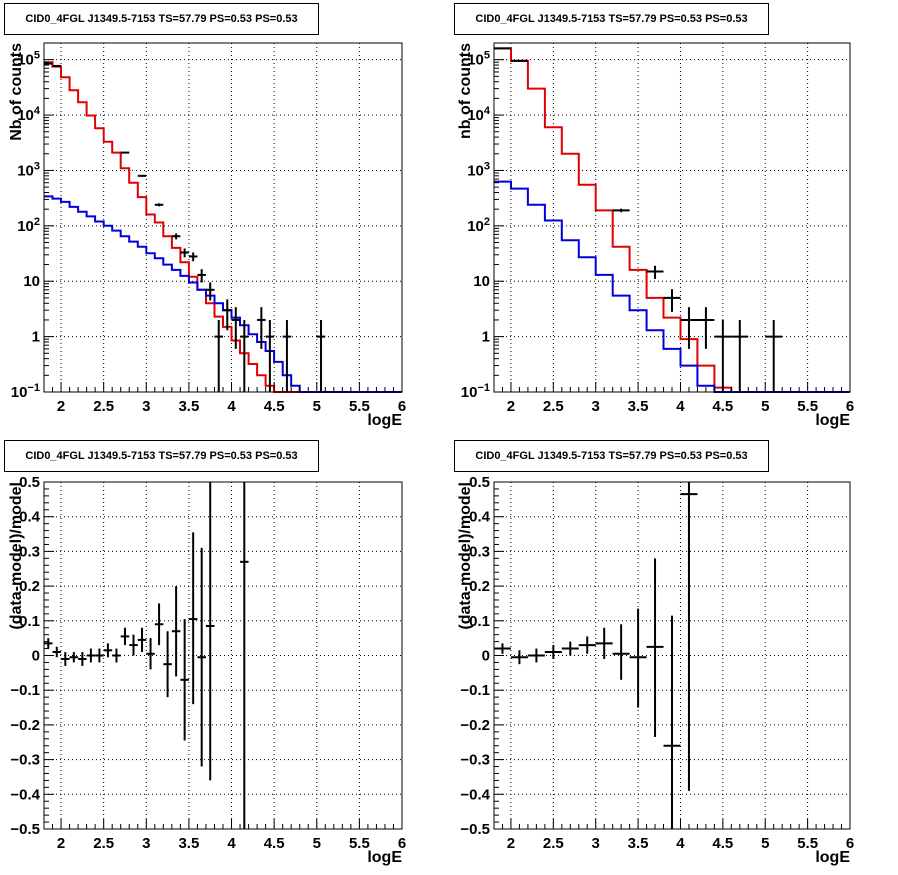 This screenshot has height=875, width=898. Describe the element at coordinates (25, 725) in the screenshot. I see `y-tick-label: −0.2` at that location.